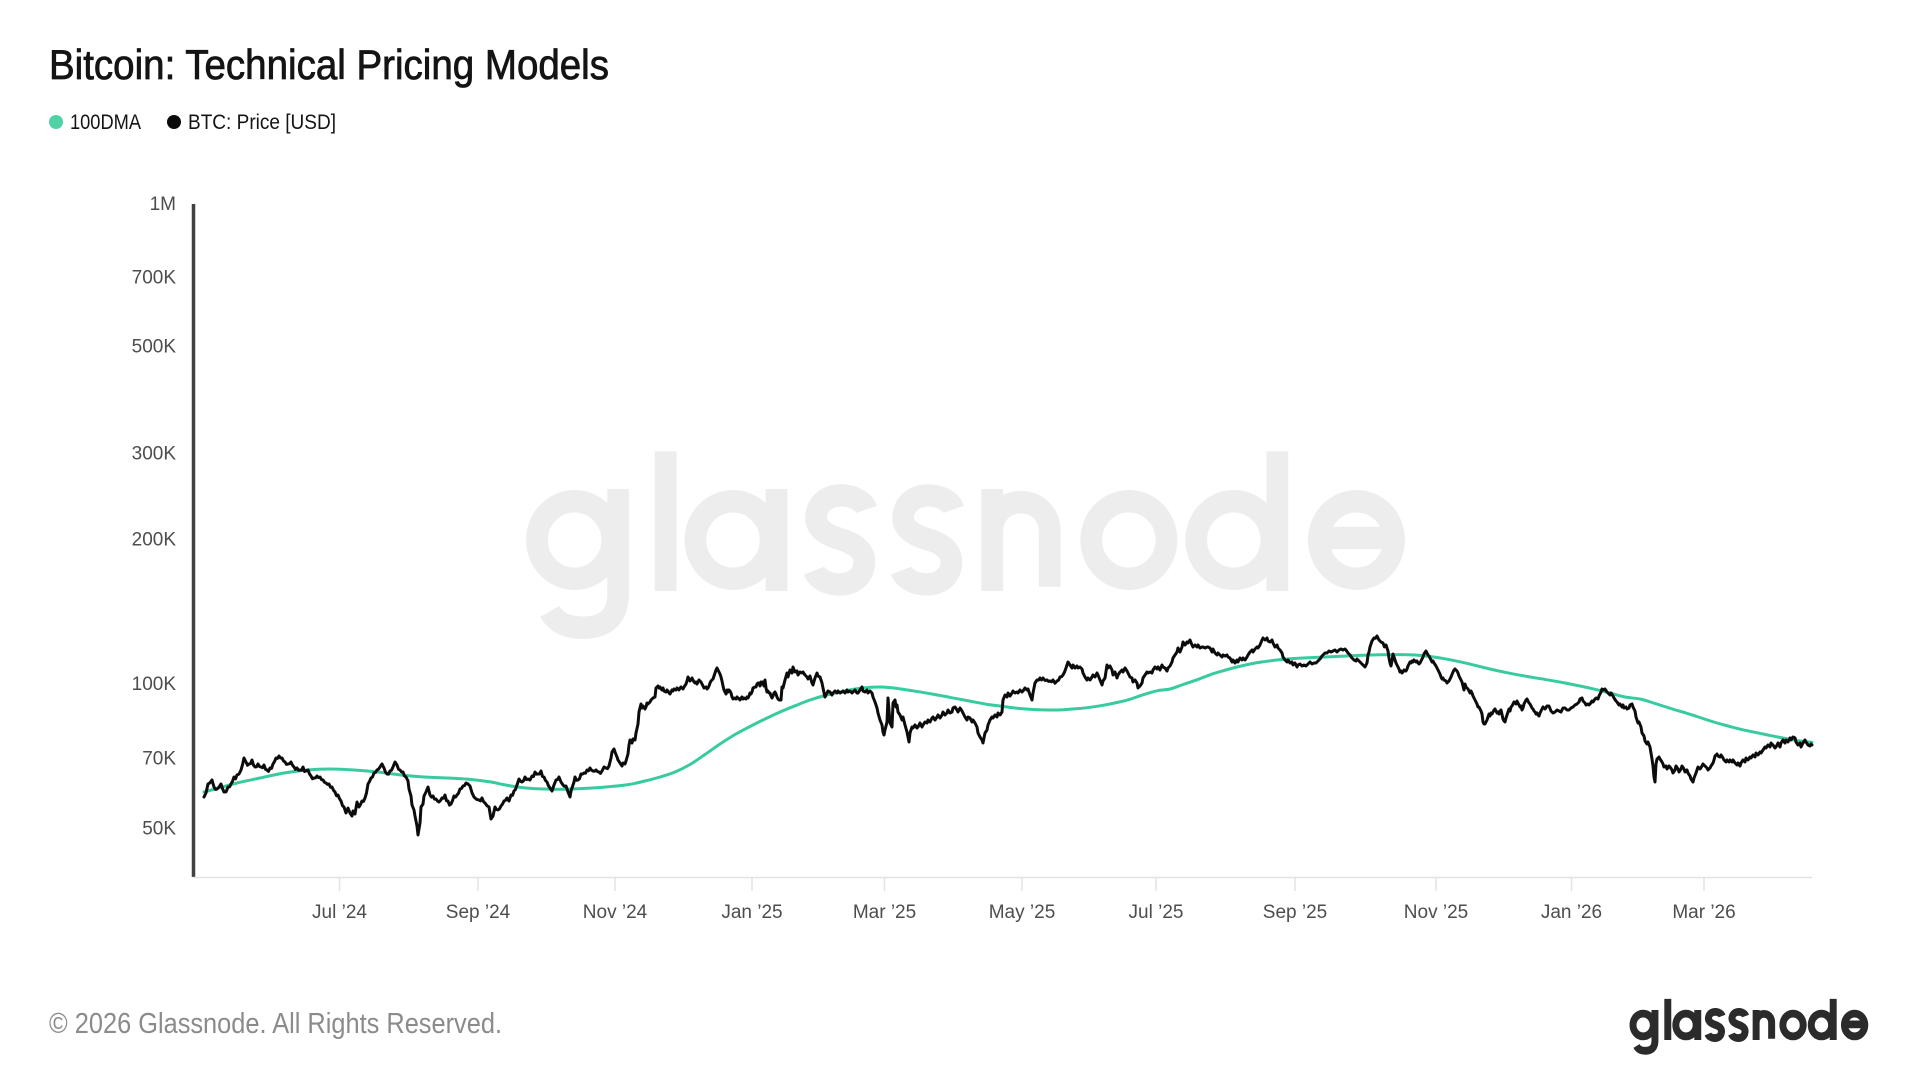 Image resolution: width=1920 pixels, height=1080 pixels. Describe the element at coordinates (1436, 912) in the screenshot. I see `svg-text: Nov ’25` at that location.